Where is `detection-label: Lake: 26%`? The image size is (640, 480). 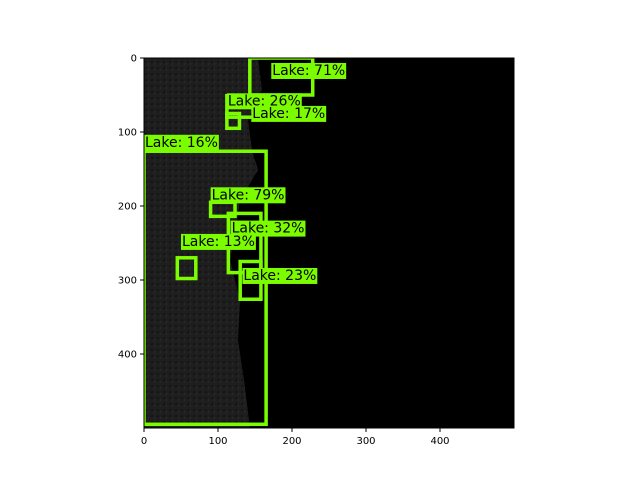
detection-label: Lake: 26% is located at coordinates (264, 101).